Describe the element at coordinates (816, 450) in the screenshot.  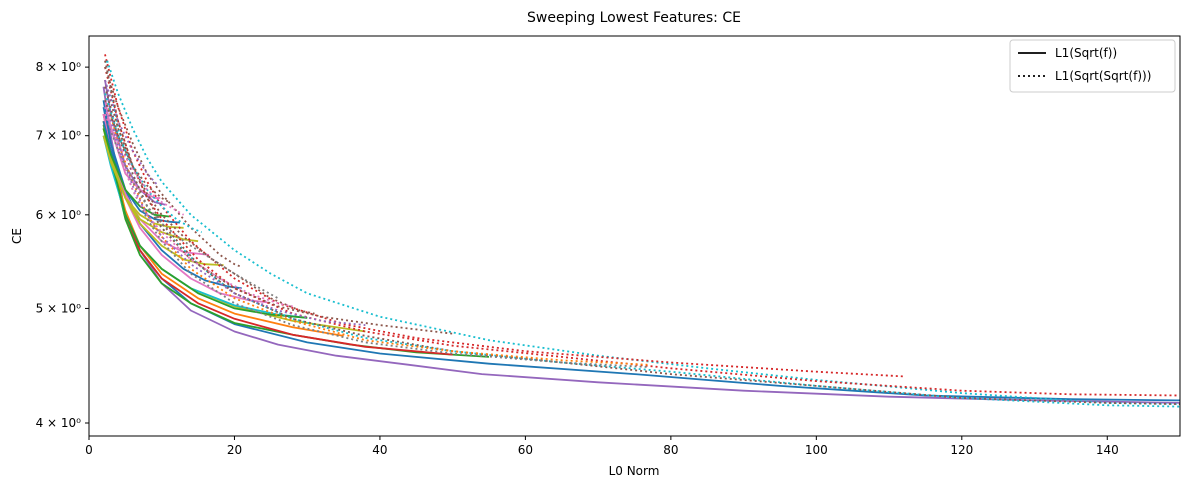
I see `x-tick-label: 100` at that location.